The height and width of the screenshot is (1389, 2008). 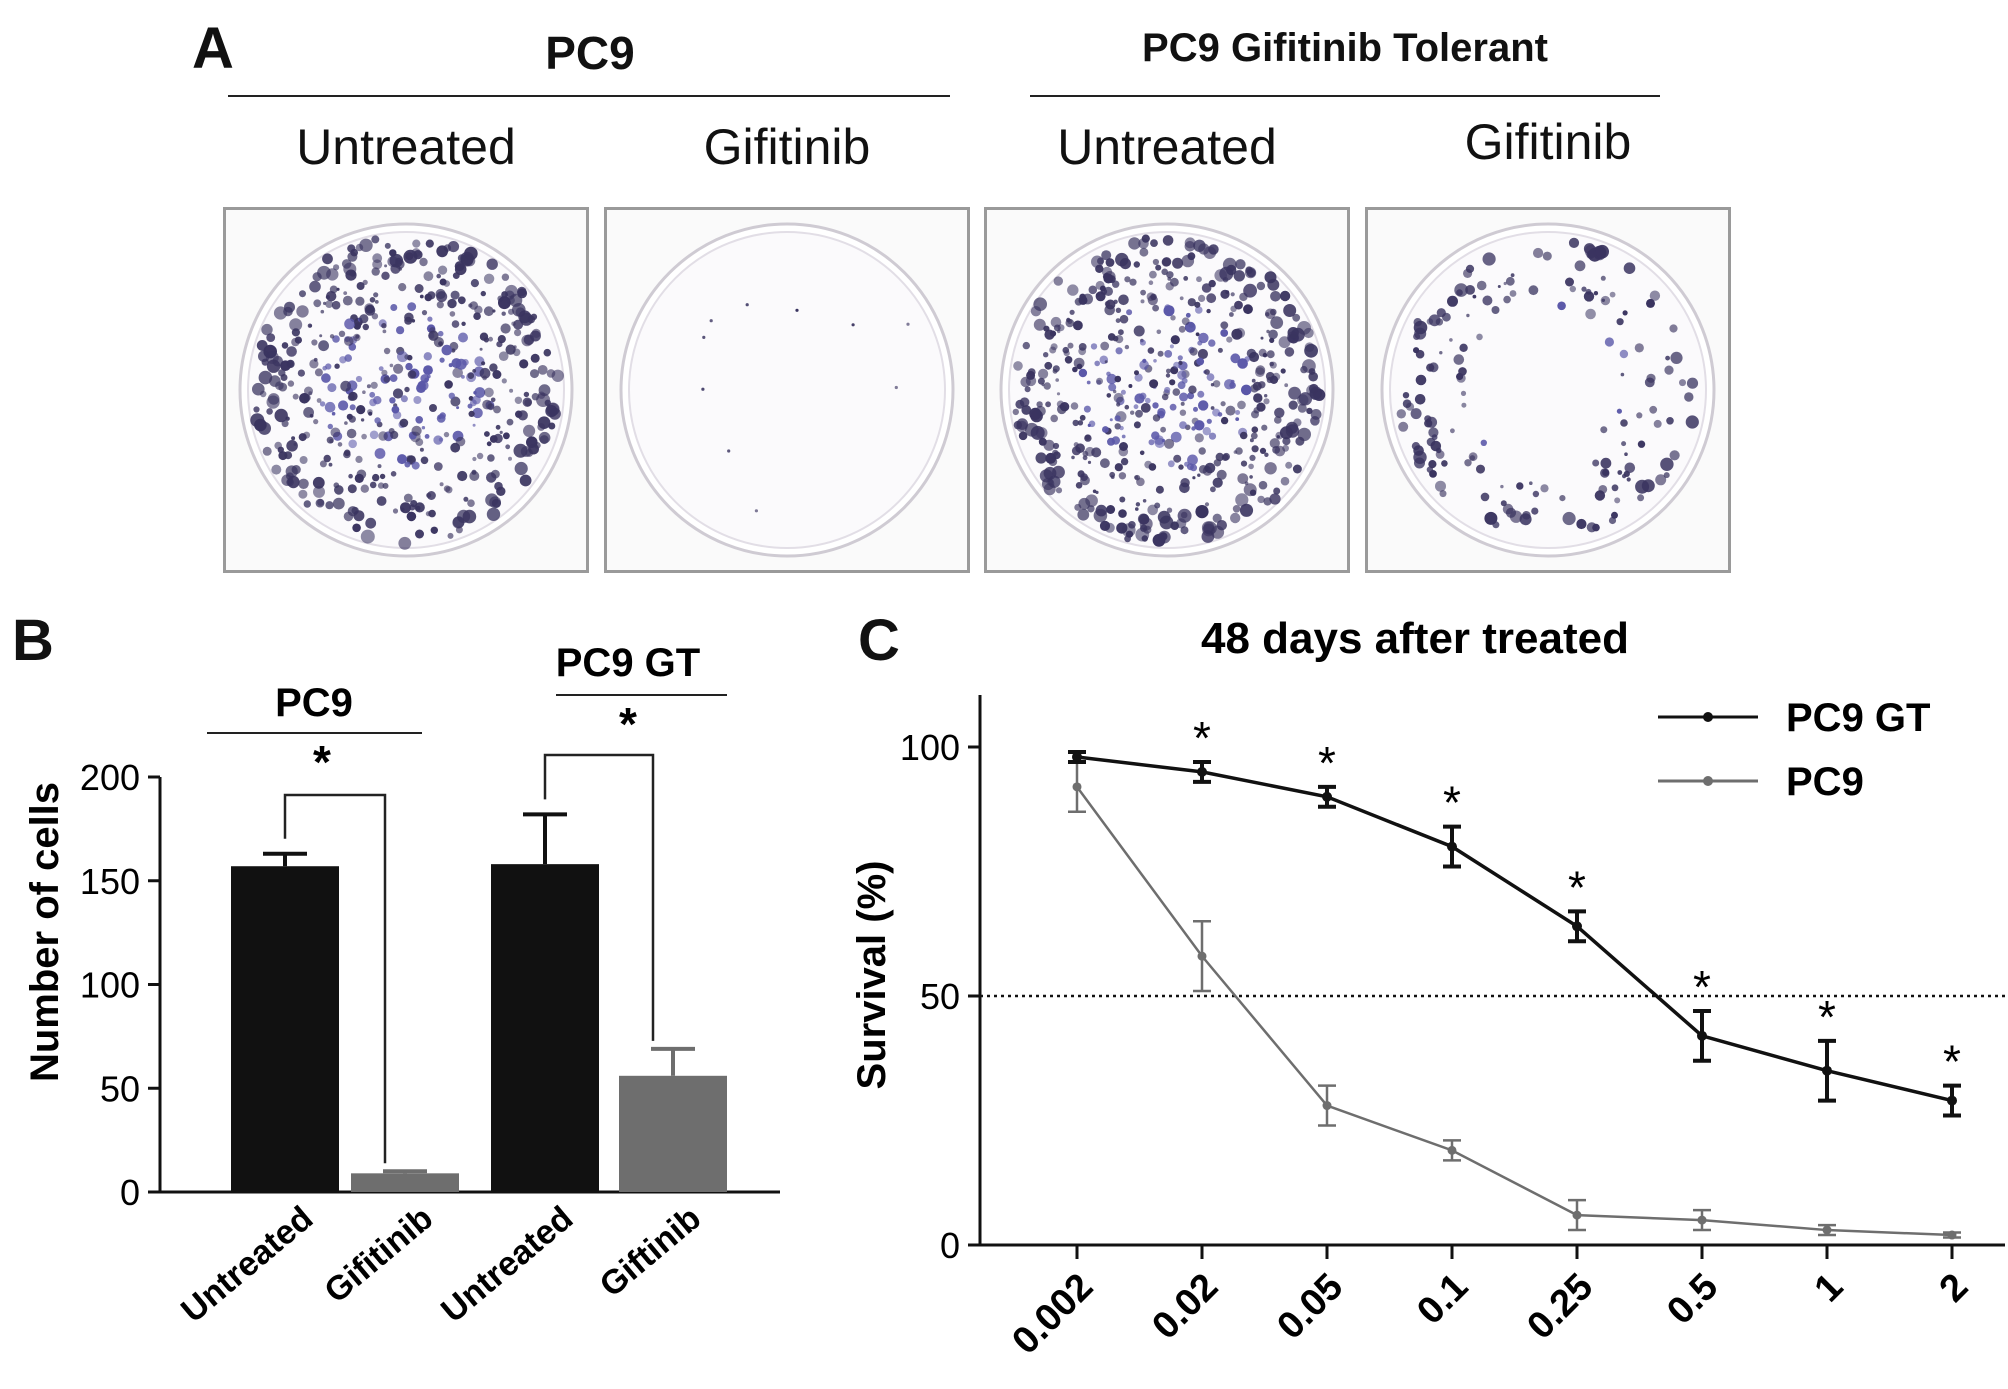 I want to click on colony-dish-pc9-gifitinib, so click(x=787, y=390).